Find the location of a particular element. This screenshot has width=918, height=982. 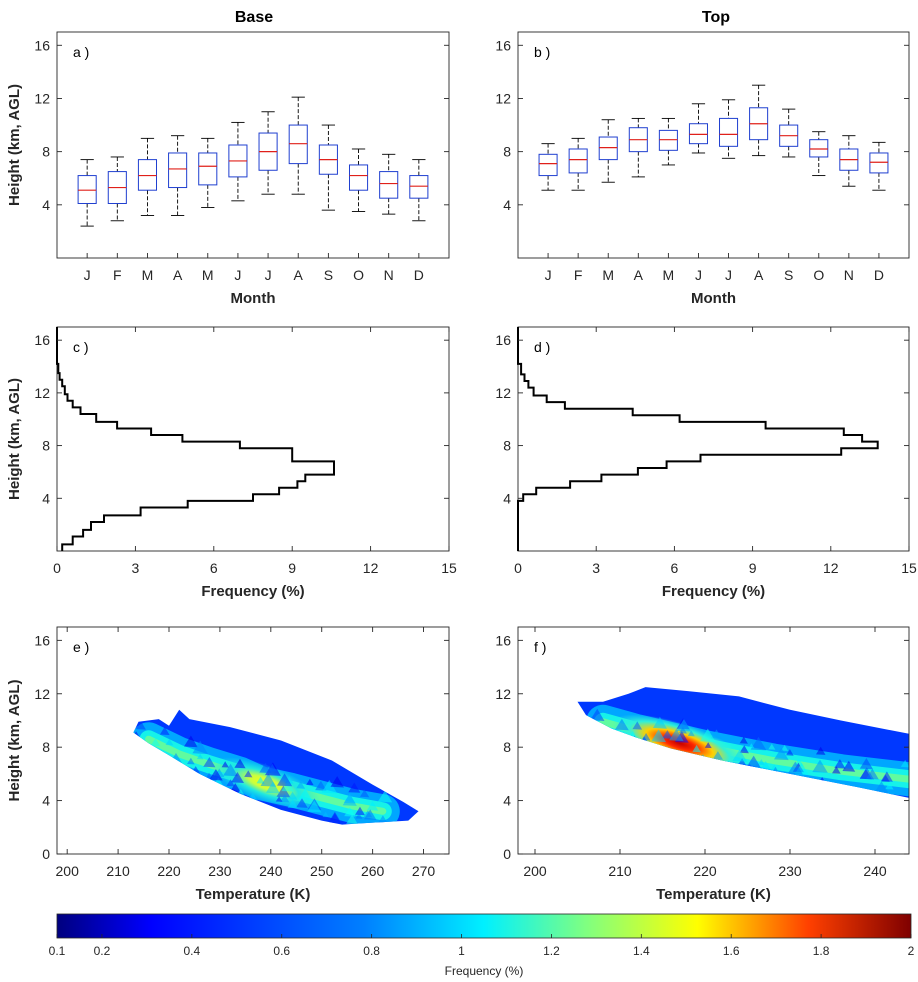

colorbar-tick-label: 0.6 is located at coordinates (281, 951).